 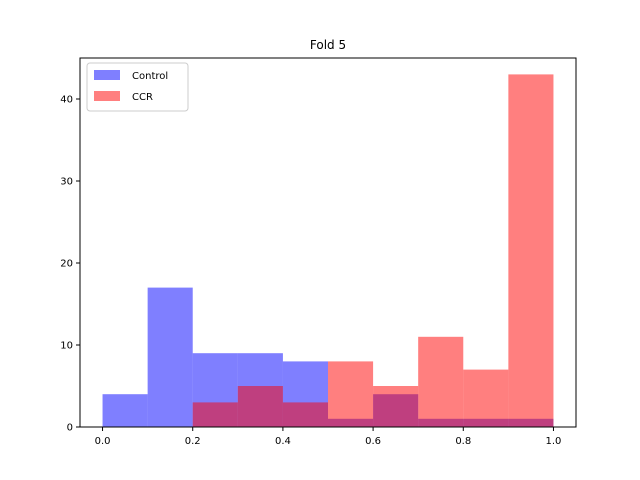 I want to click on x-tick-label: 0.6, so click(x=373, y=441).